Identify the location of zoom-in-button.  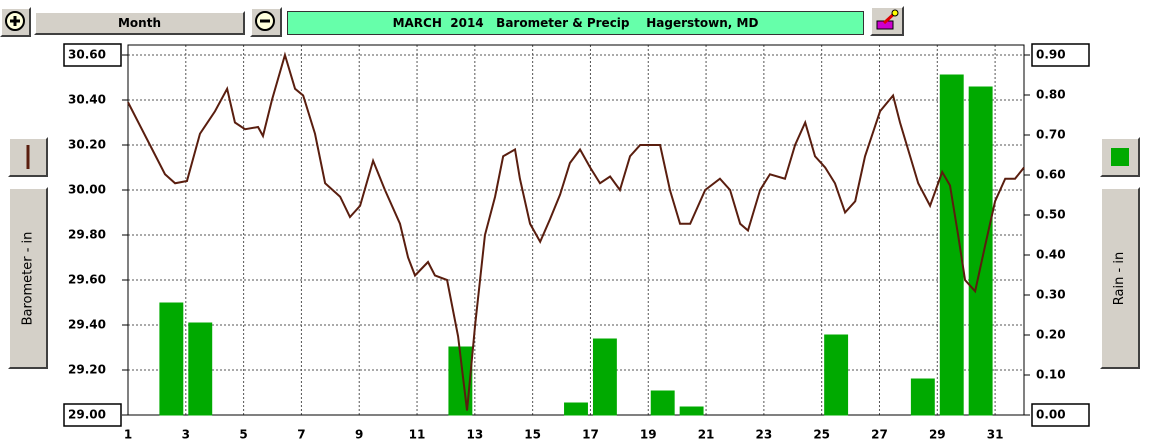
(15, 22).